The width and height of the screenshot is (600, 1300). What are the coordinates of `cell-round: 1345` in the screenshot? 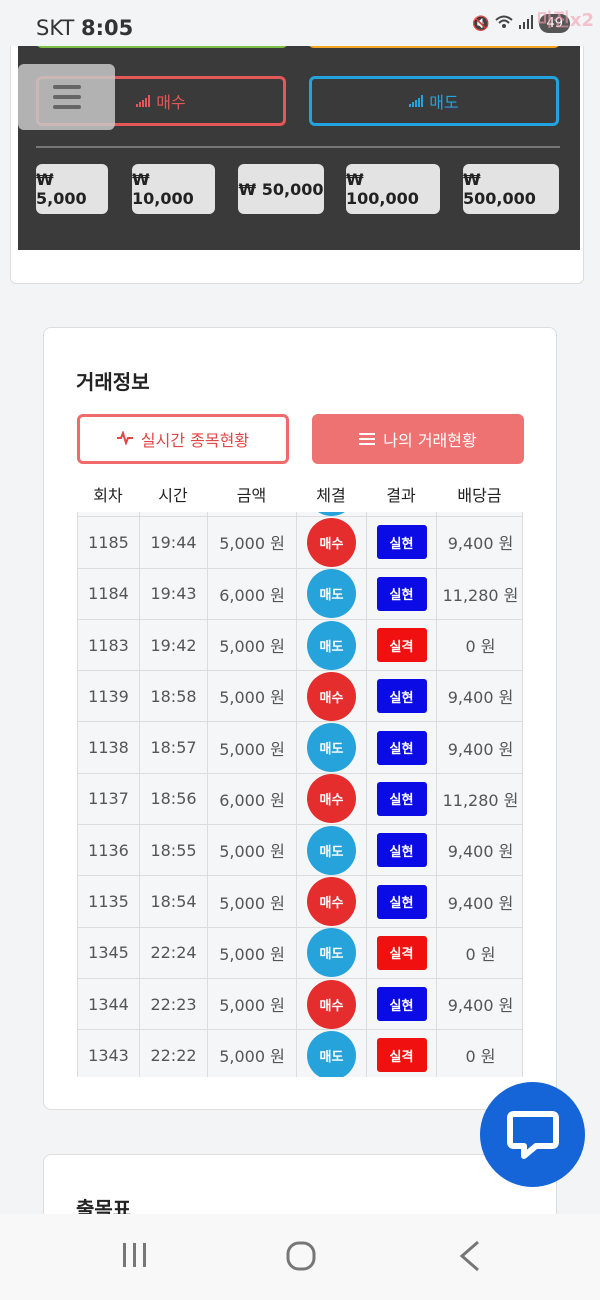 It's located at (109, 952).